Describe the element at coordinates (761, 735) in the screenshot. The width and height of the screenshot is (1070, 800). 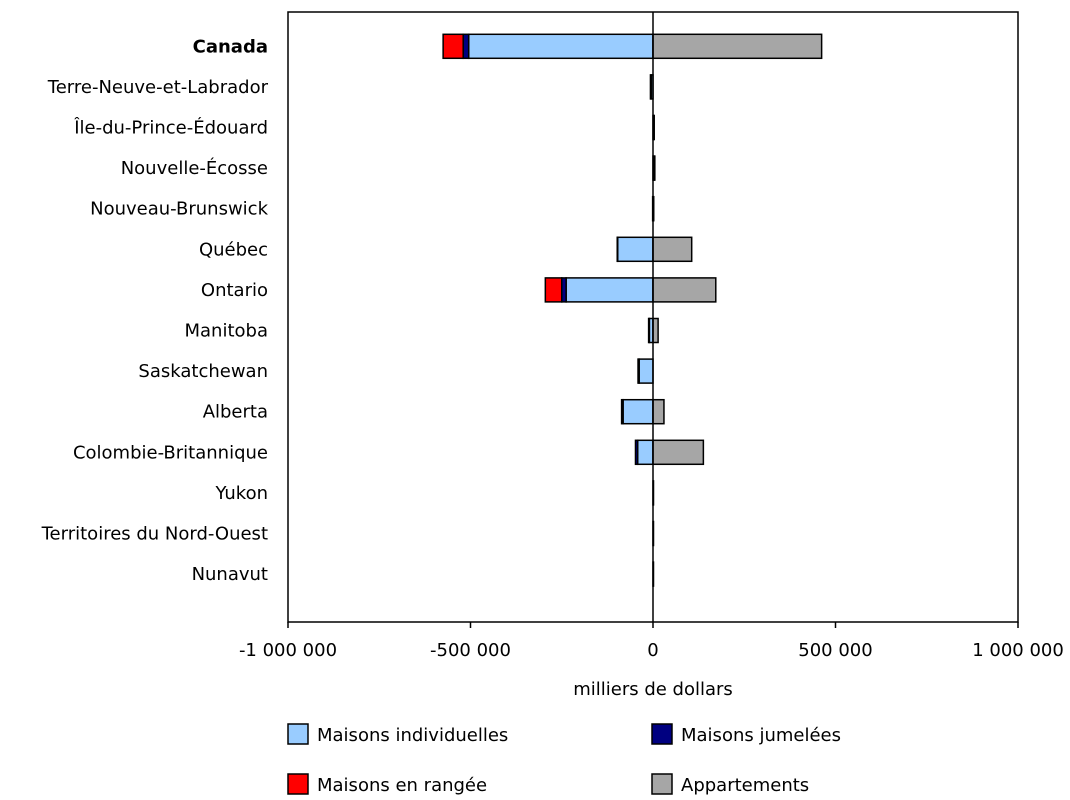
I see `legend-label: Maisons jumelées` at that location.